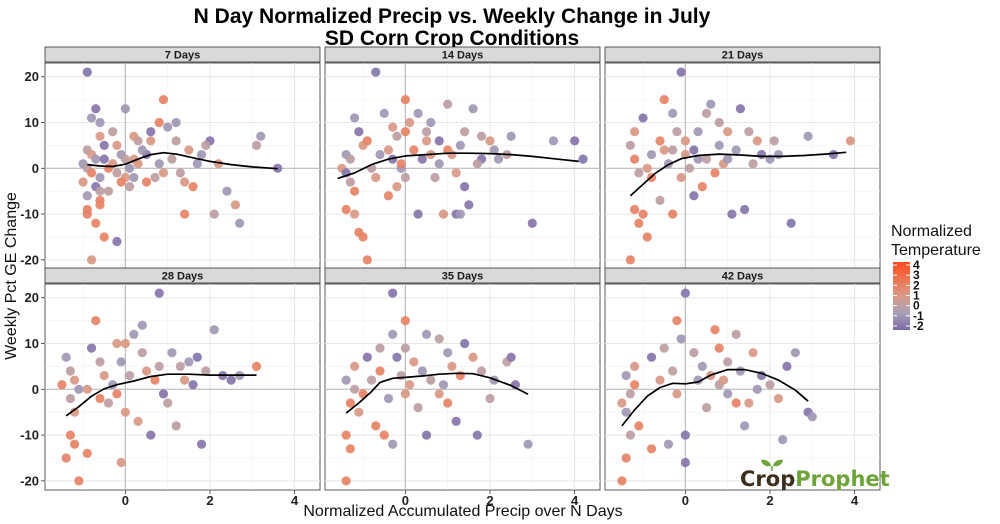  Describe the element at coordinates (767, 479) in the screenshot. I see `logo-text-crop: Crop` at that location.